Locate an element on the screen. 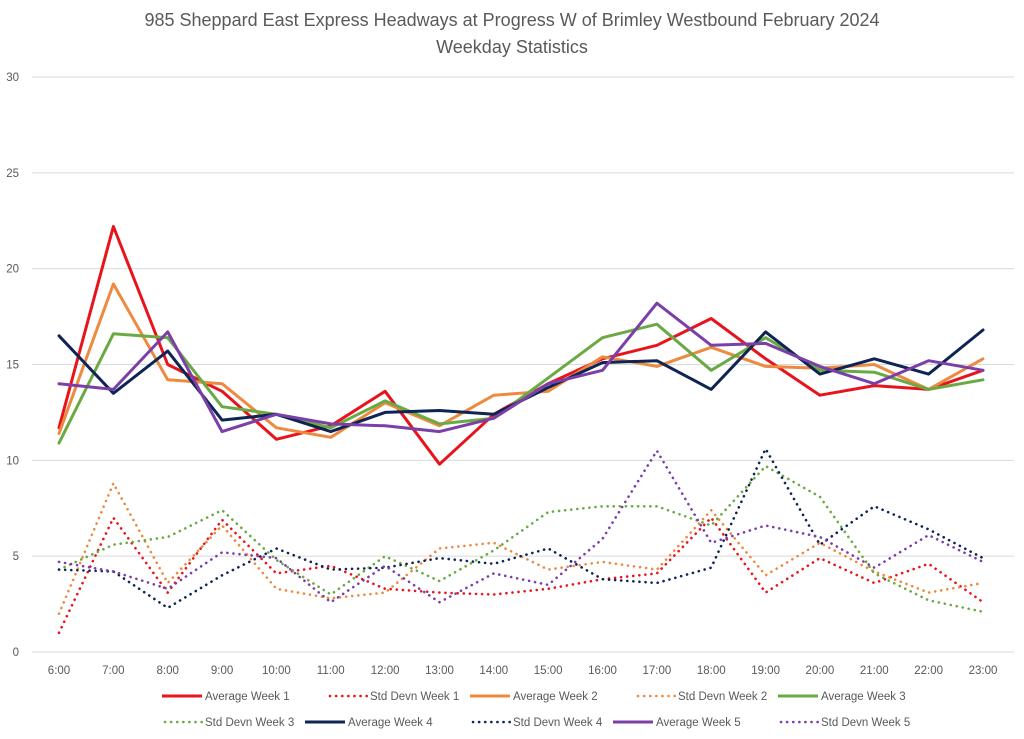 The height and width of the screenshot is (739, 1024). x-tick-label: 13:00 is located at coordinates (439, 671).